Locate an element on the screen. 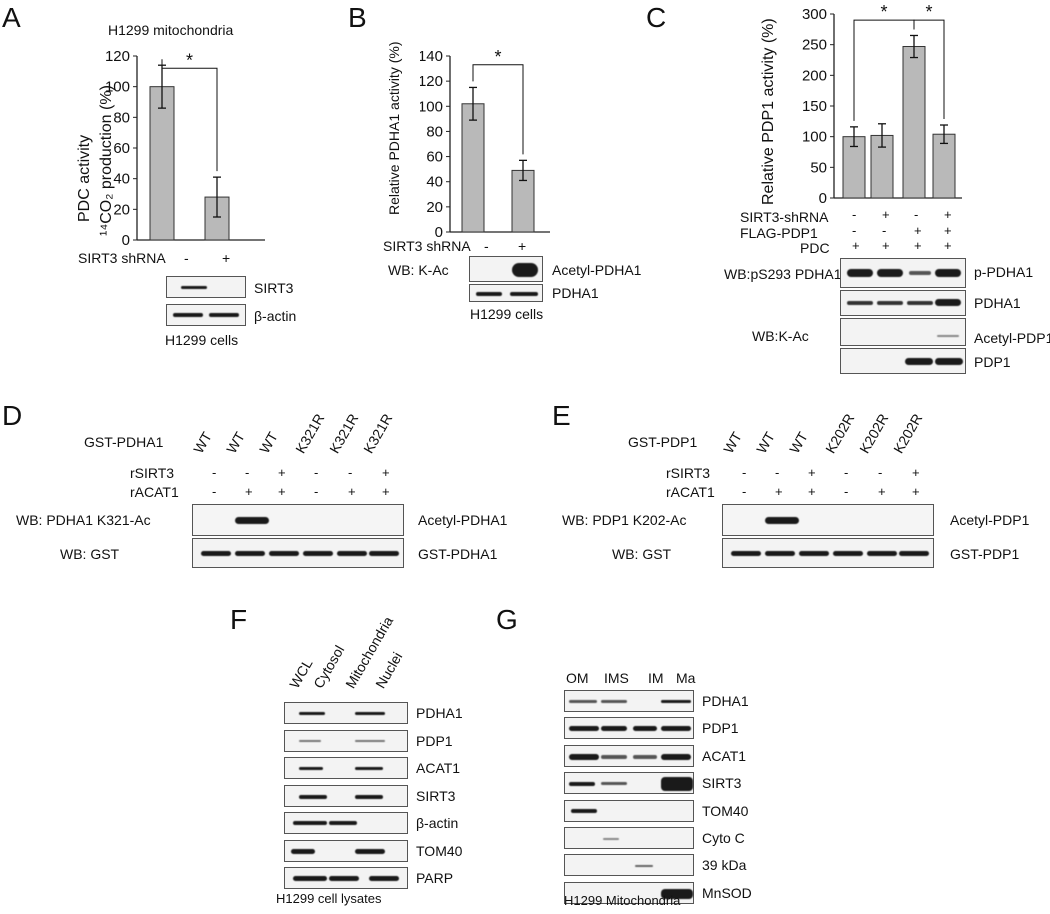 The image size is (1050, 914). panel-b-blot-label-acetyl: Acetyl-PDHA1 is located at coordinates (597, 270).